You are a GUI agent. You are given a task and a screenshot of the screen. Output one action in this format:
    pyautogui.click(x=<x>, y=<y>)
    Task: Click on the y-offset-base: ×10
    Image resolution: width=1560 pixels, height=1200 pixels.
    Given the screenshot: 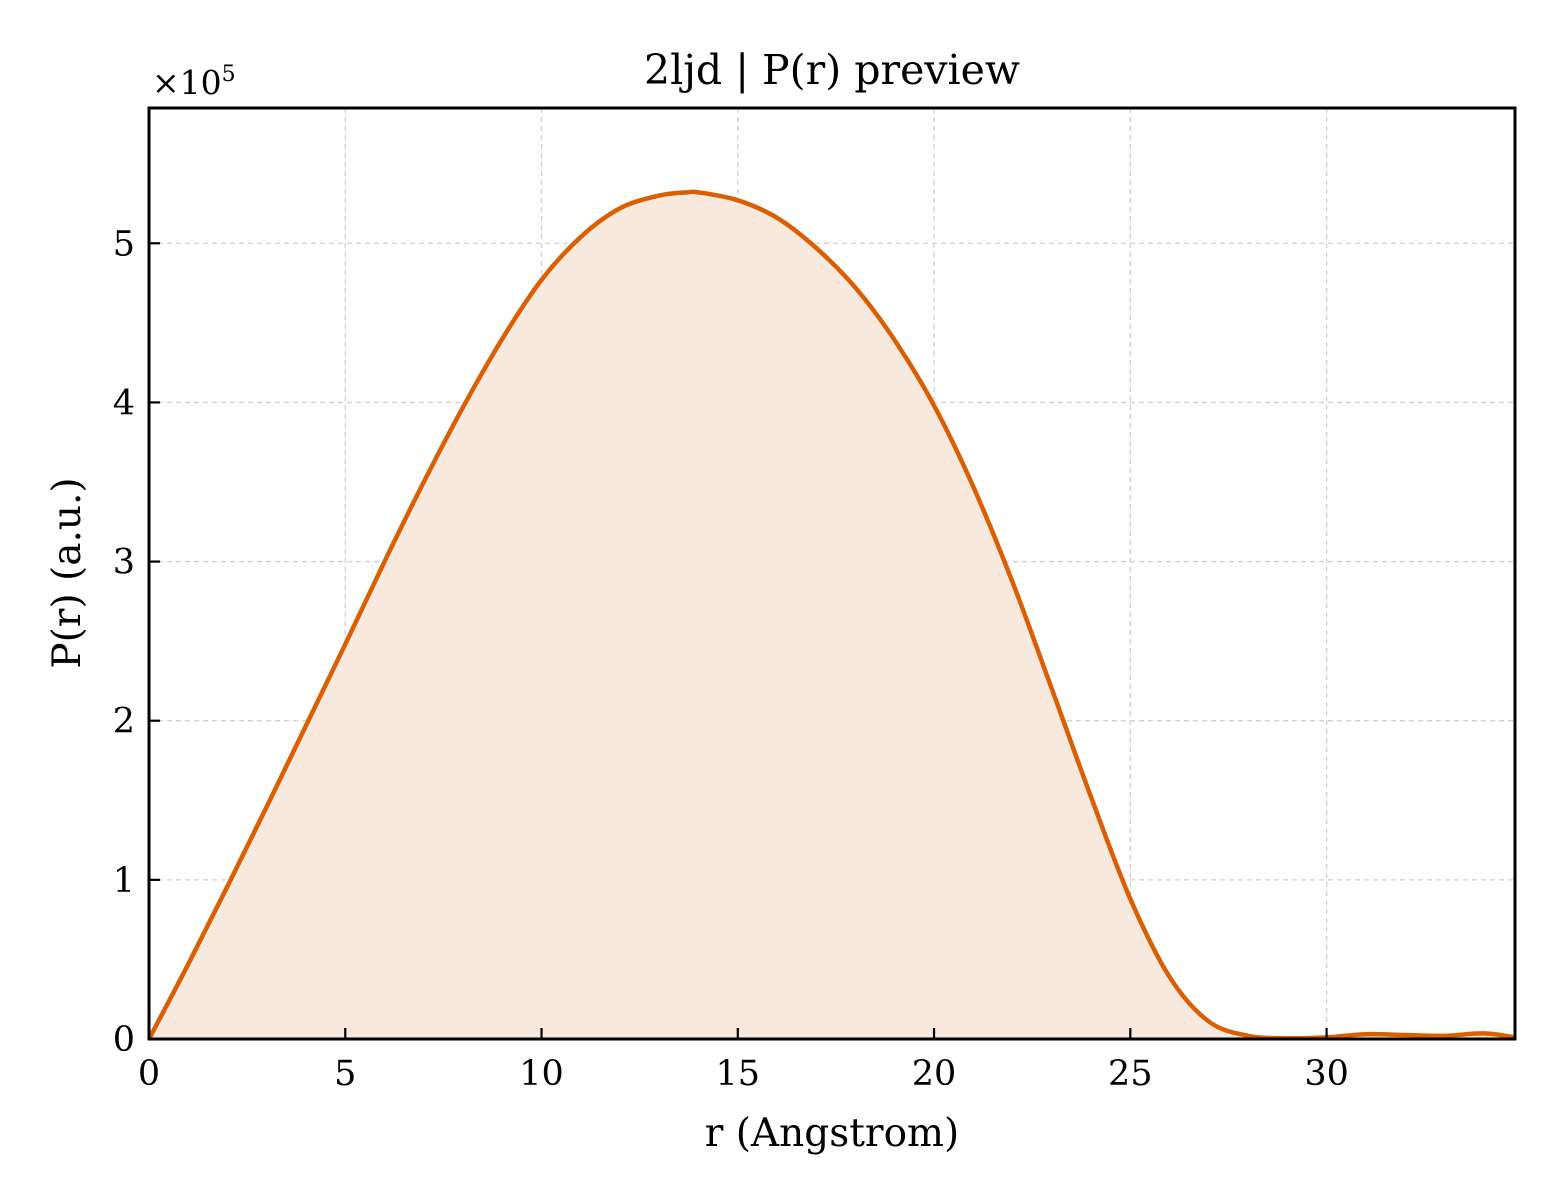 What is the action you would take?
    pyautogui.click(x=187, y=82)
    